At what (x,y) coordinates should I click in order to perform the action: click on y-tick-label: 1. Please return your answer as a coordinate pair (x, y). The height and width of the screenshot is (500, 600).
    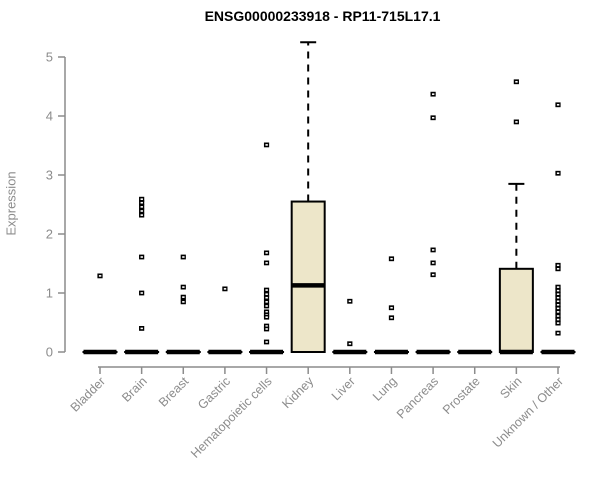
    Looking at the image, I should click on (49, 293).